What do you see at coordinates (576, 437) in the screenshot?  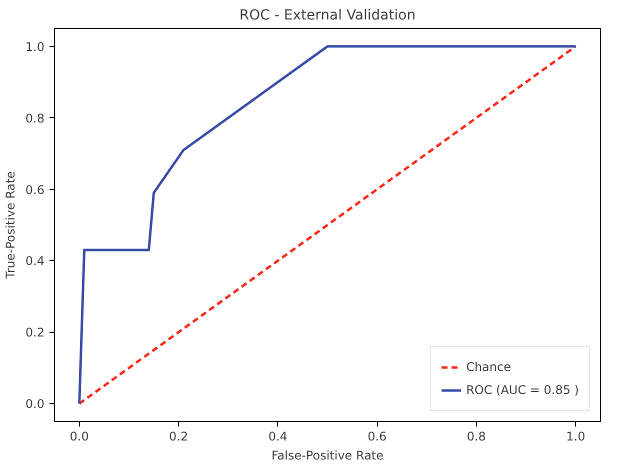 I see `x-tick-label: 1.0` at bounding box center [576, 437].